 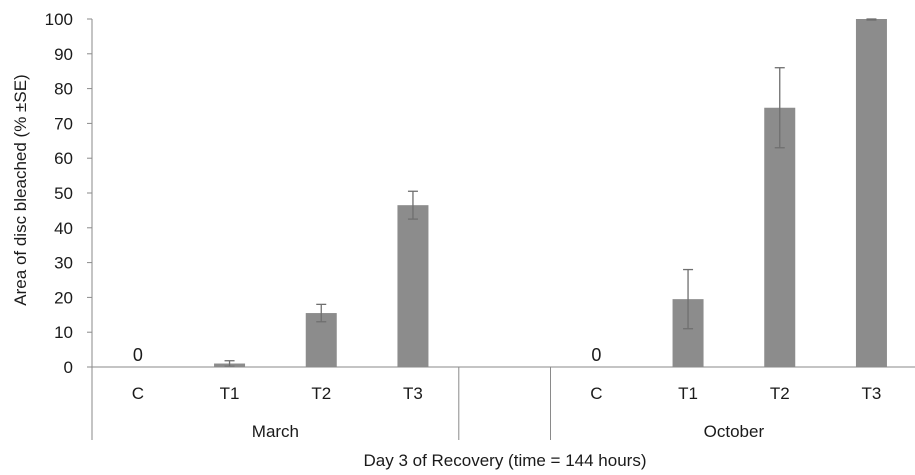 I want to click on x-axis: C T1 T2 T3 C T1 T2 T3 March October, so click(x=503, y=403).